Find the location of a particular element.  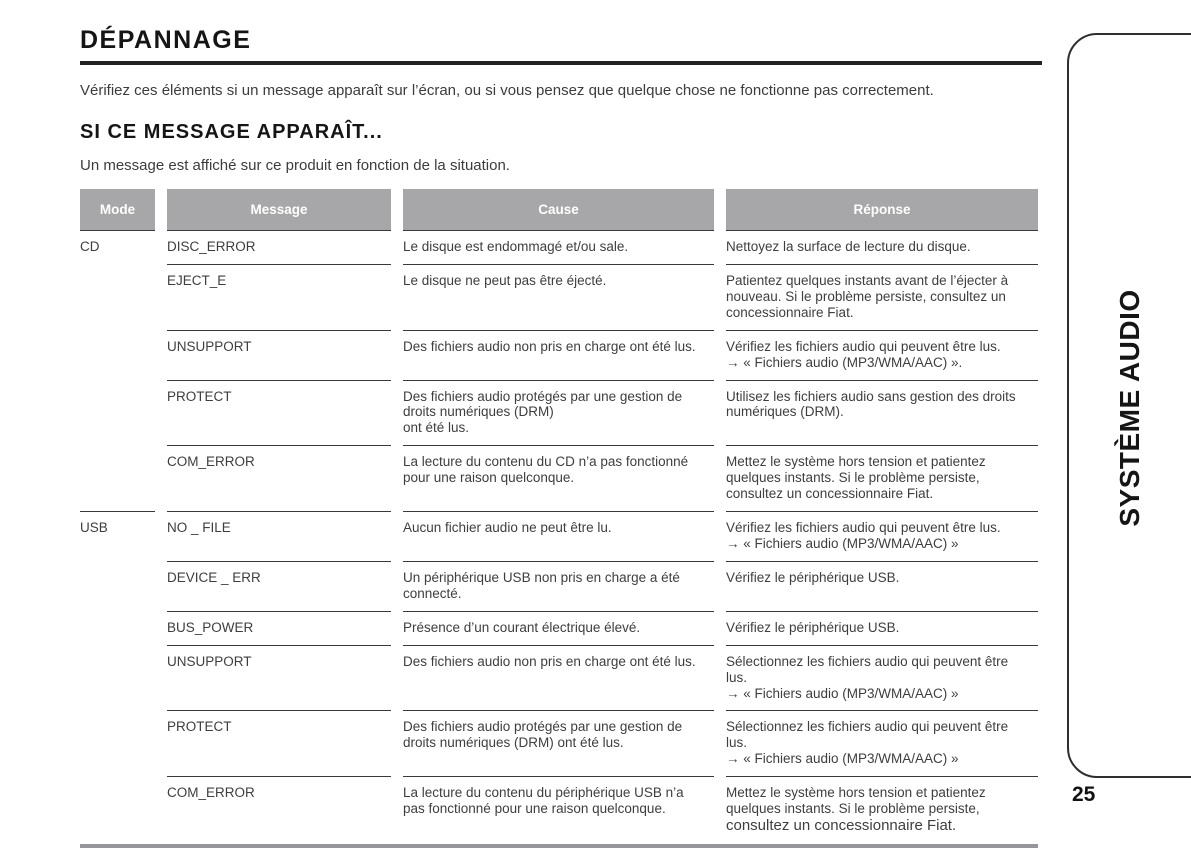

sidebar-label: SYSTÈME AUDIO is located at coordinates (1129, 408).